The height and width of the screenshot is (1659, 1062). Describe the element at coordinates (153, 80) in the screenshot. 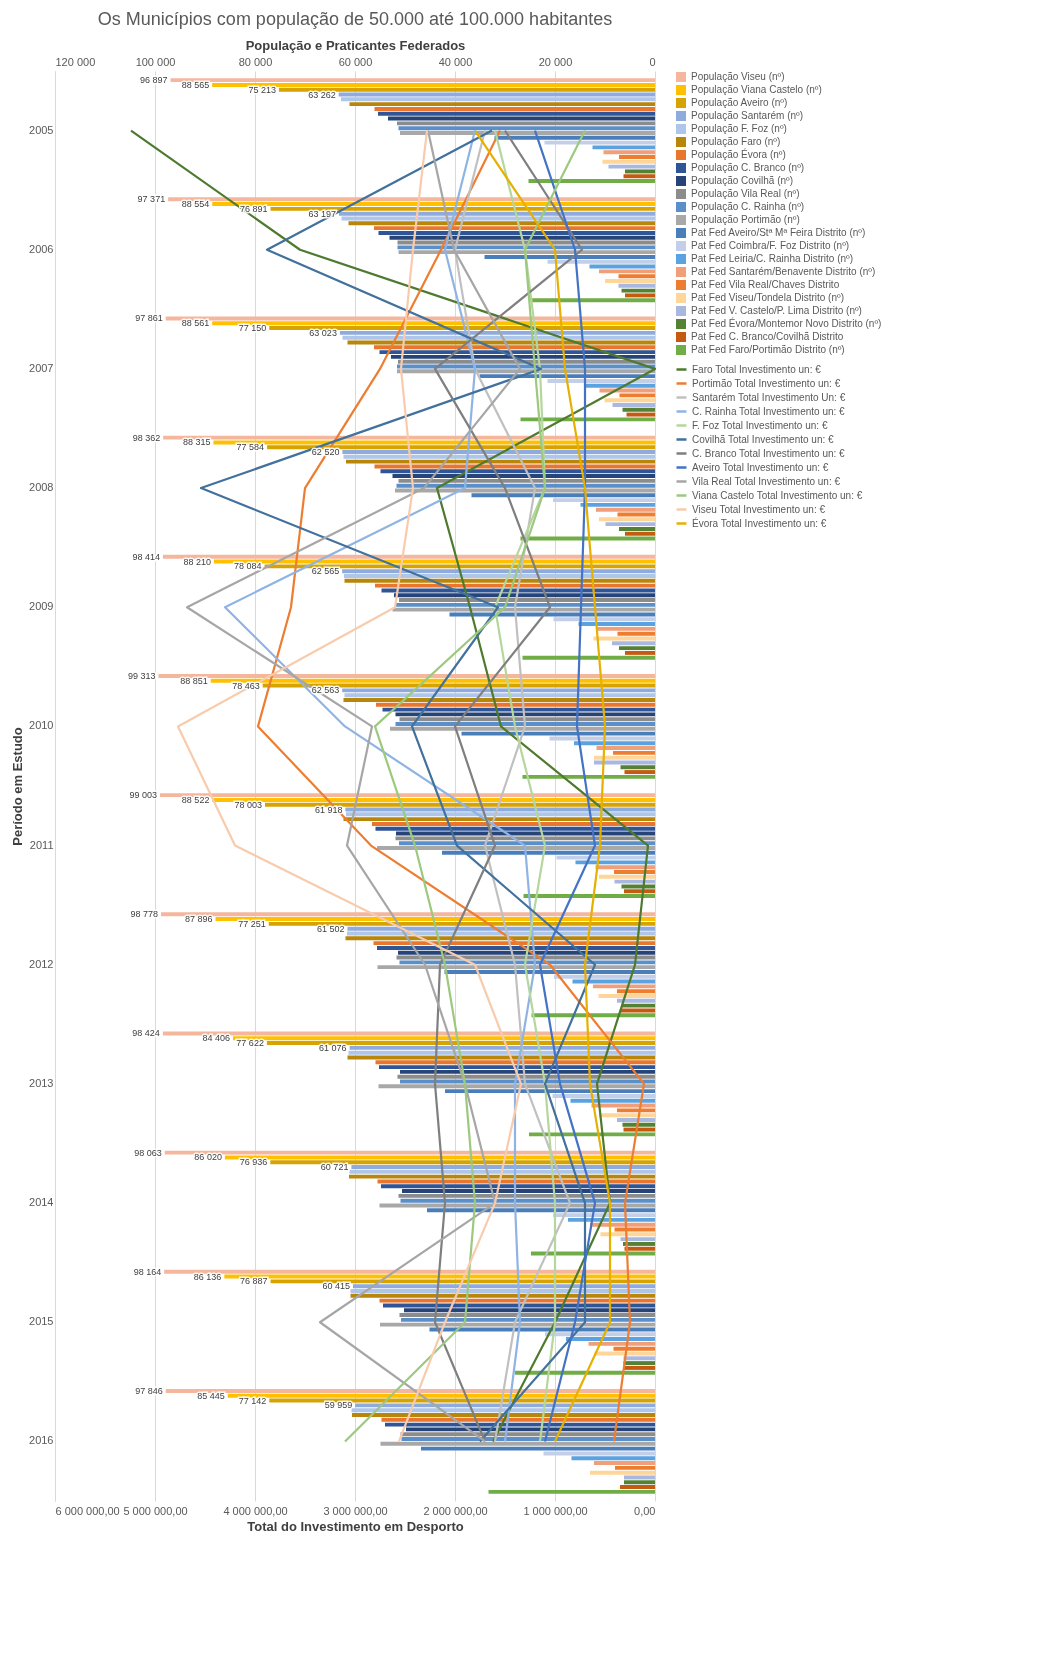

I see `data-label: 96 897` at that location.